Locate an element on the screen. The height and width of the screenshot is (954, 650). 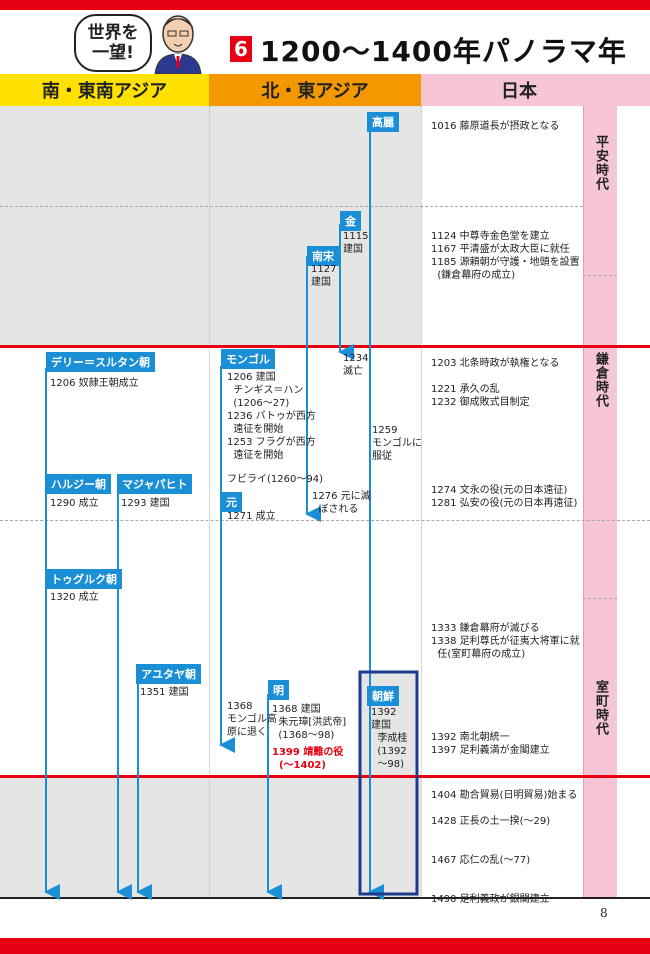
grey-zone-late is located at coordinates (210, 837).